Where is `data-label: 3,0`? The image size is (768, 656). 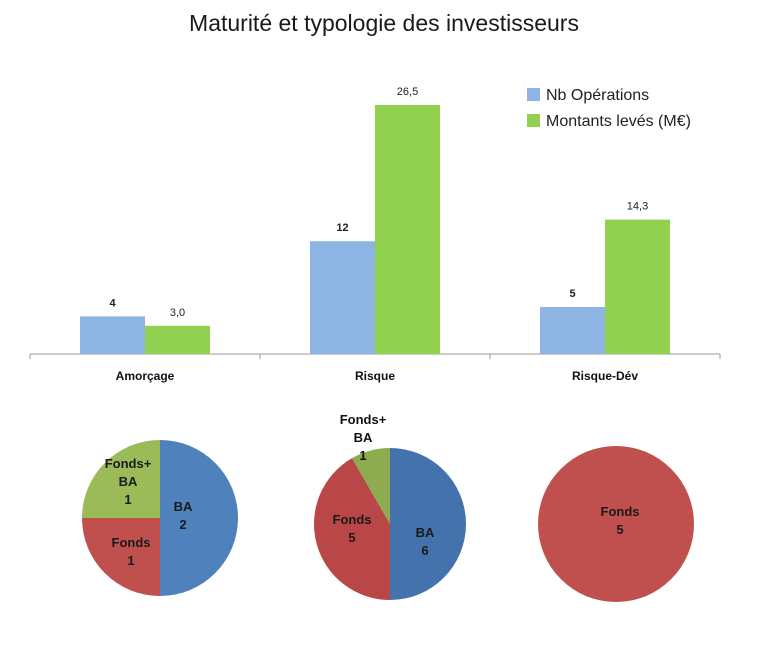 data-label: 3,0 is located at coordinates (177, 313).